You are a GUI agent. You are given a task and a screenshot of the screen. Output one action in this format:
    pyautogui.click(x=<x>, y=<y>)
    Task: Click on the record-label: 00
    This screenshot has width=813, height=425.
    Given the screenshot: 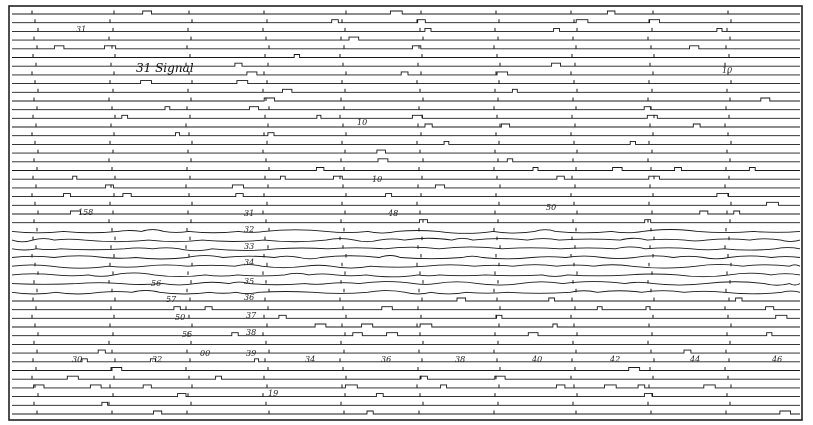 What is the action you would take?
    pyautogui.click(x=205, y=353)
    